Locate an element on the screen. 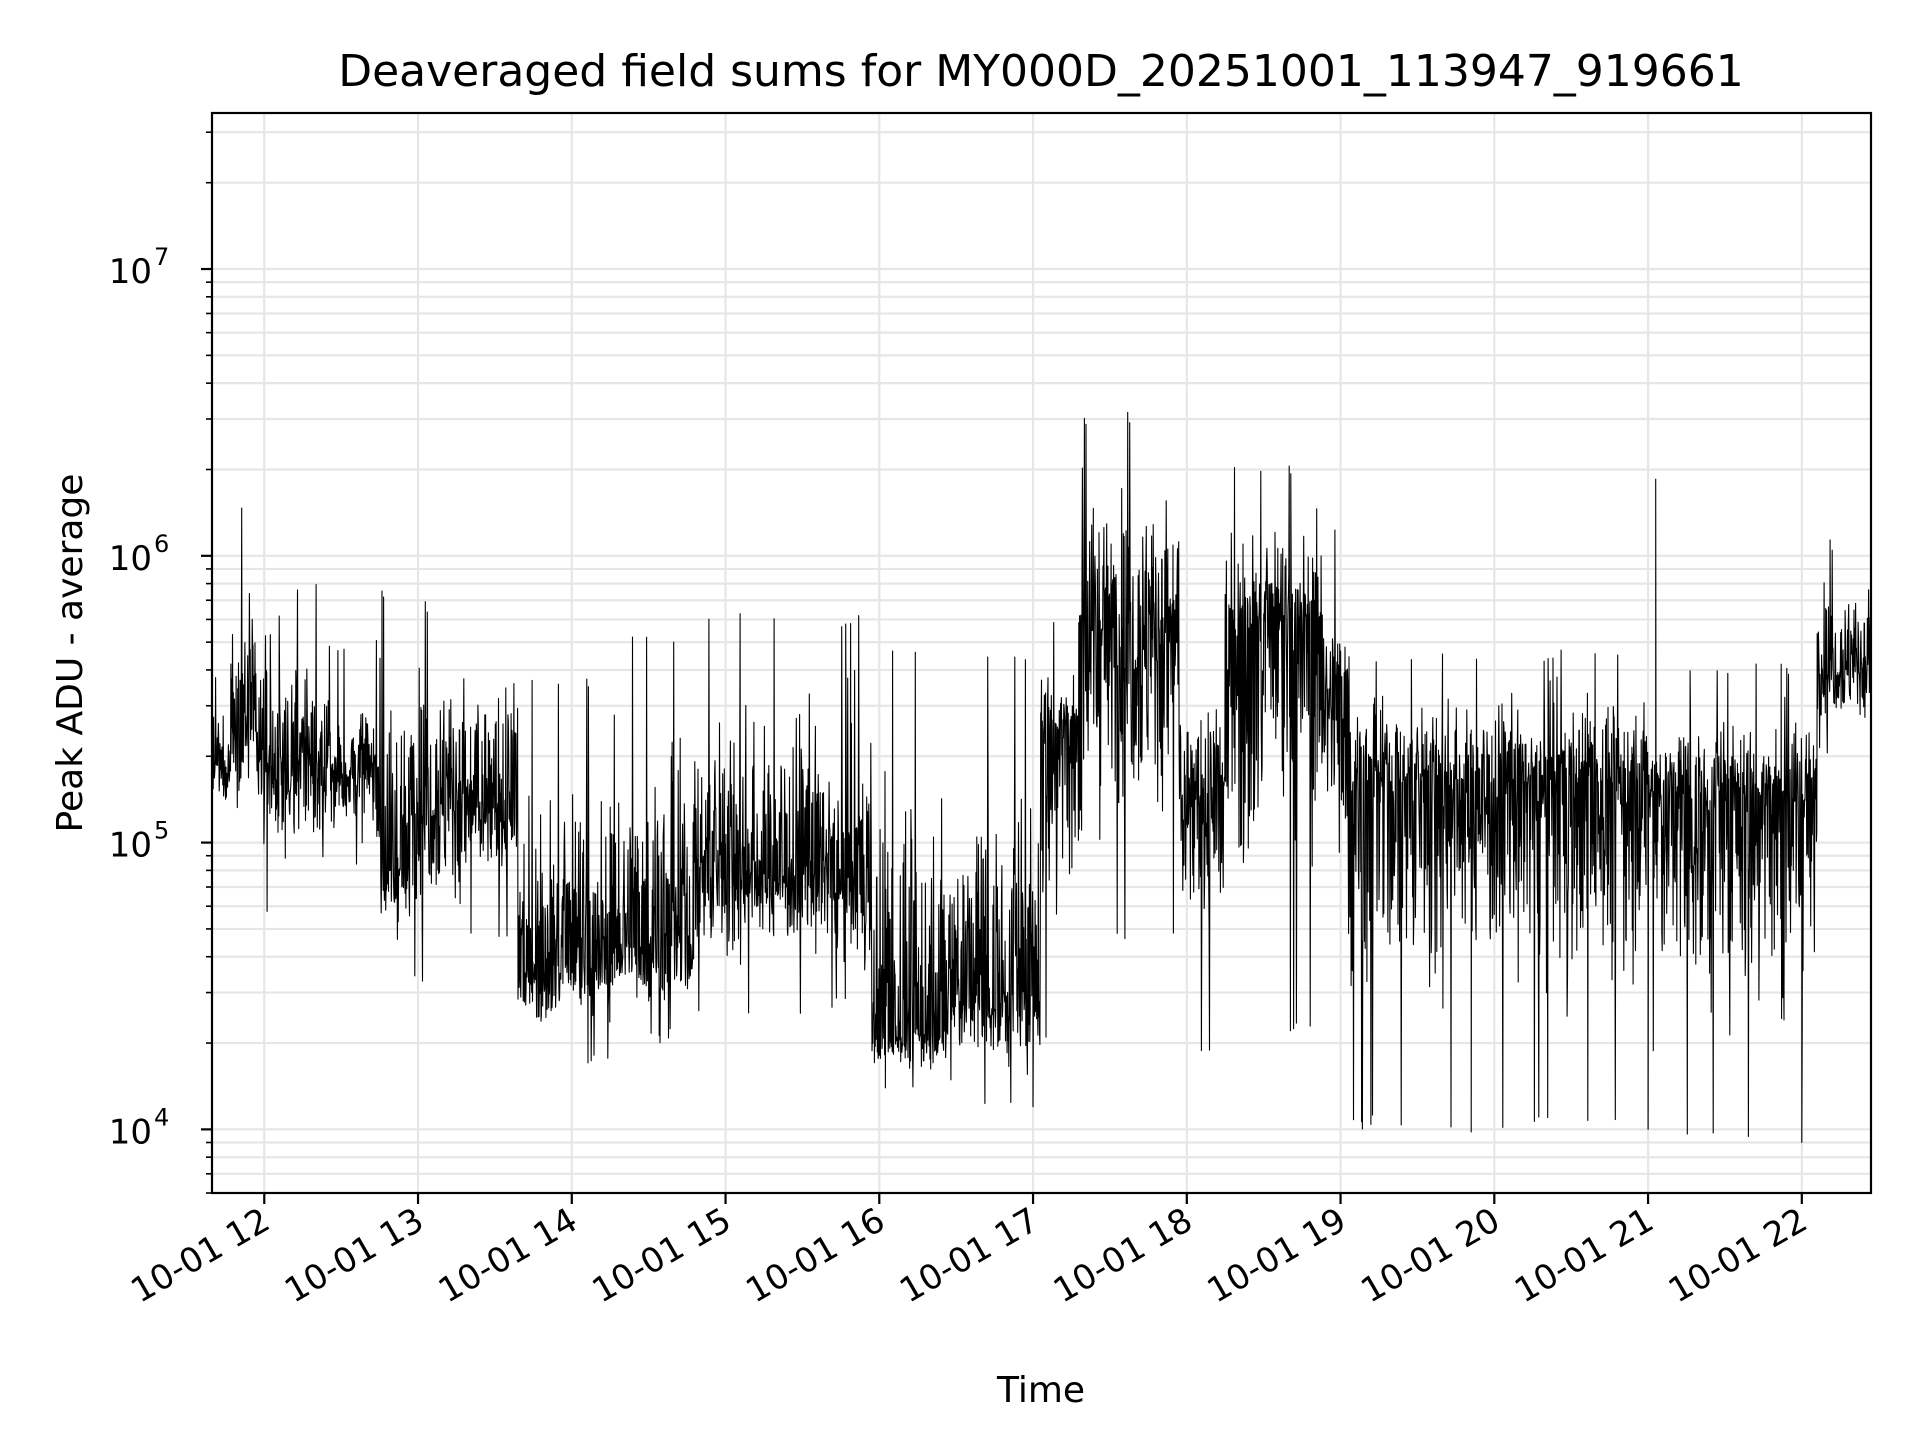 The image size is (1920, 1440). y-axis-label: Peak ADU - average is located at coordinates (70, 653).